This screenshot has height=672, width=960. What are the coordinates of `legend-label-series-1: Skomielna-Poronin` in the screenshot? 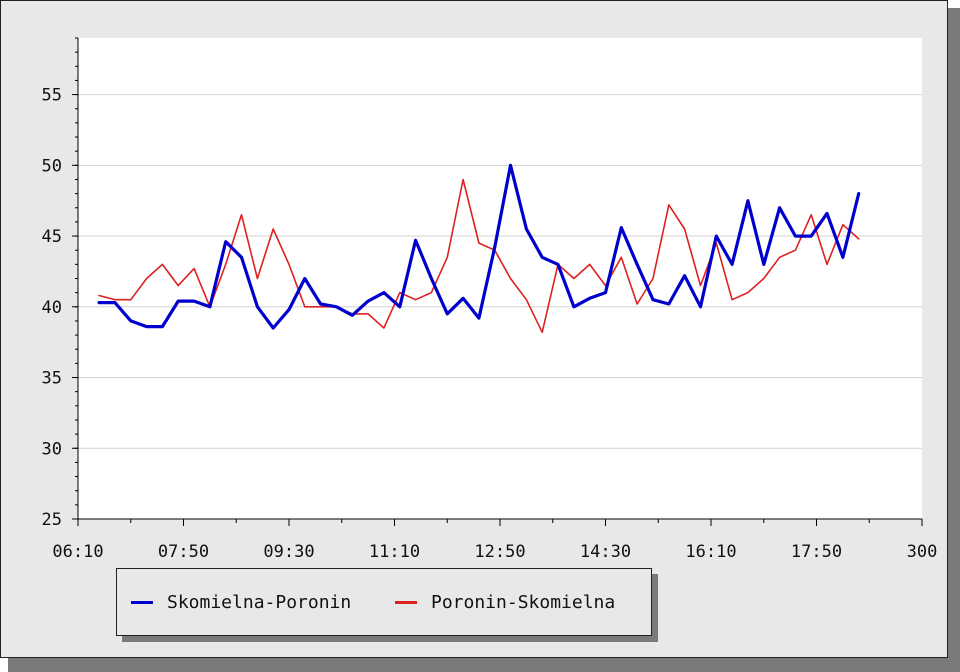 It's located at (259, 602).